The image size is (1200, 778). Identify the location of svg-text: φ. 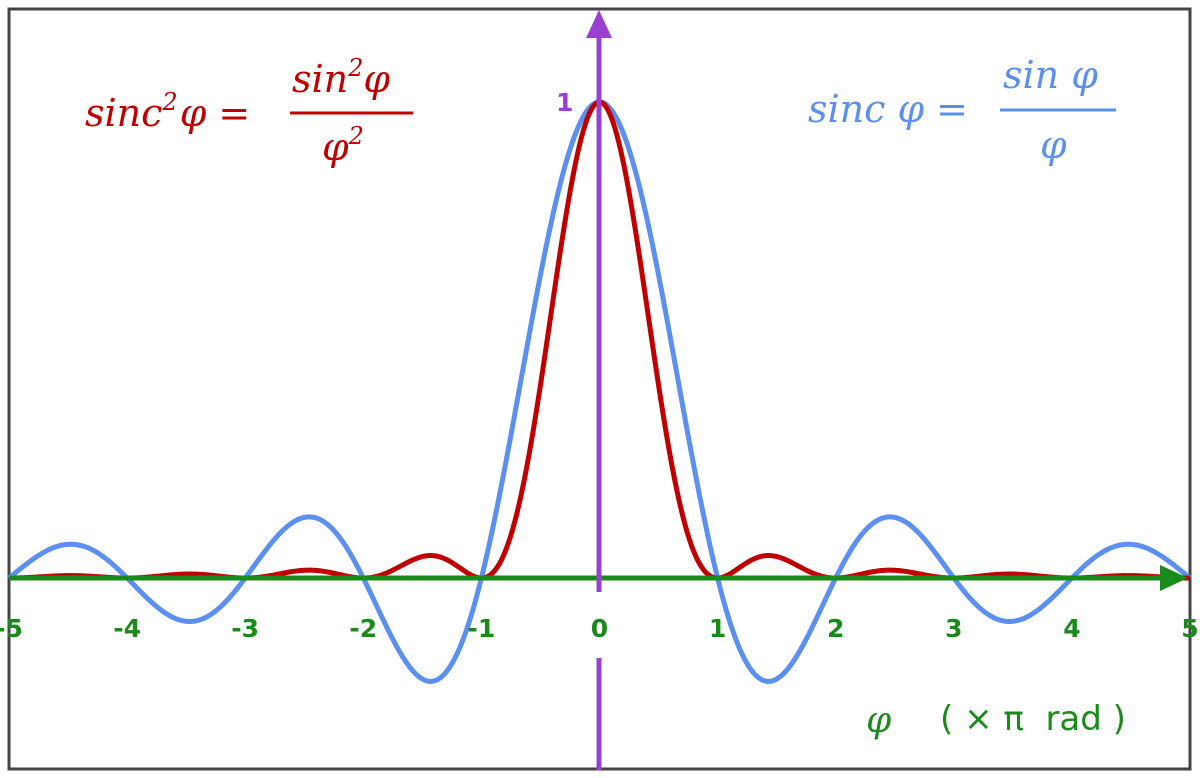
(1053, 145).